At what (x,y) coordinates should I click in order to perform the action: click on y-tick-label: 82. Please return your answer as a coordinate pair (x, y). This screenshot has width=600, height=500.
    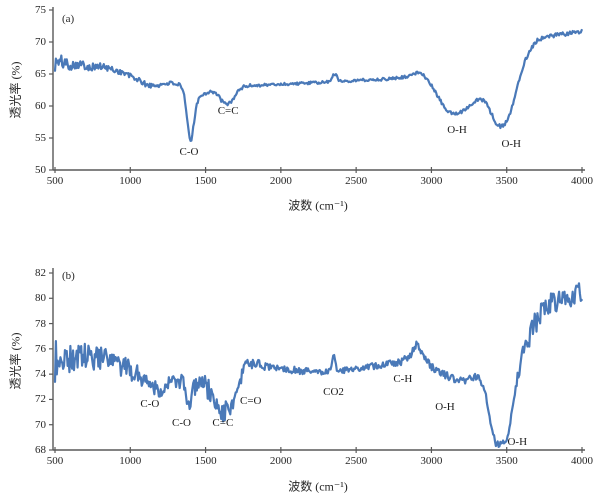
    Looking at the image, I should click on (40, 273).